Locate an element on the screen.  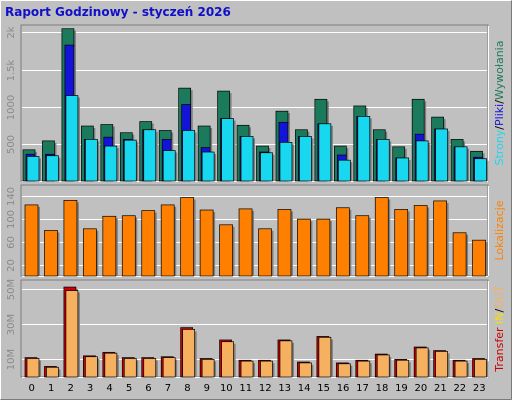
top-y-tick-label: 1.5k is located at coordinates (11, 70).